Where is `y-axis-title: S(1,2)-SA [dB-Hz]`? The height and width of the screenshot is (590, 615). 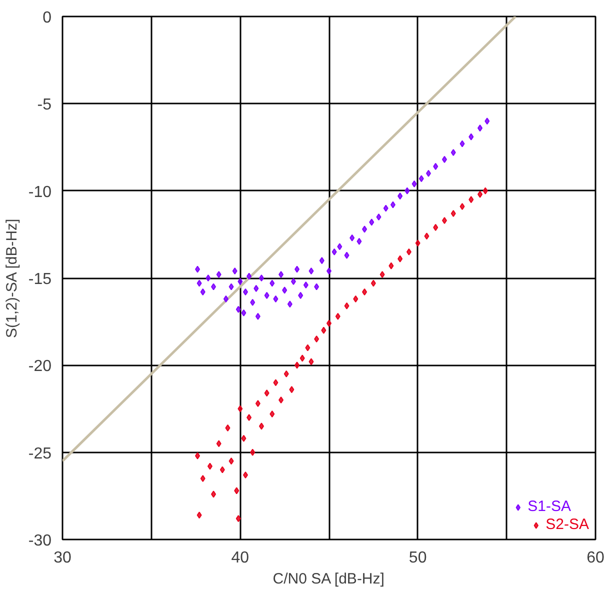
y-axis-title: S(1,2)-SA [dB-Hz] is located at coordinates (11, 278).